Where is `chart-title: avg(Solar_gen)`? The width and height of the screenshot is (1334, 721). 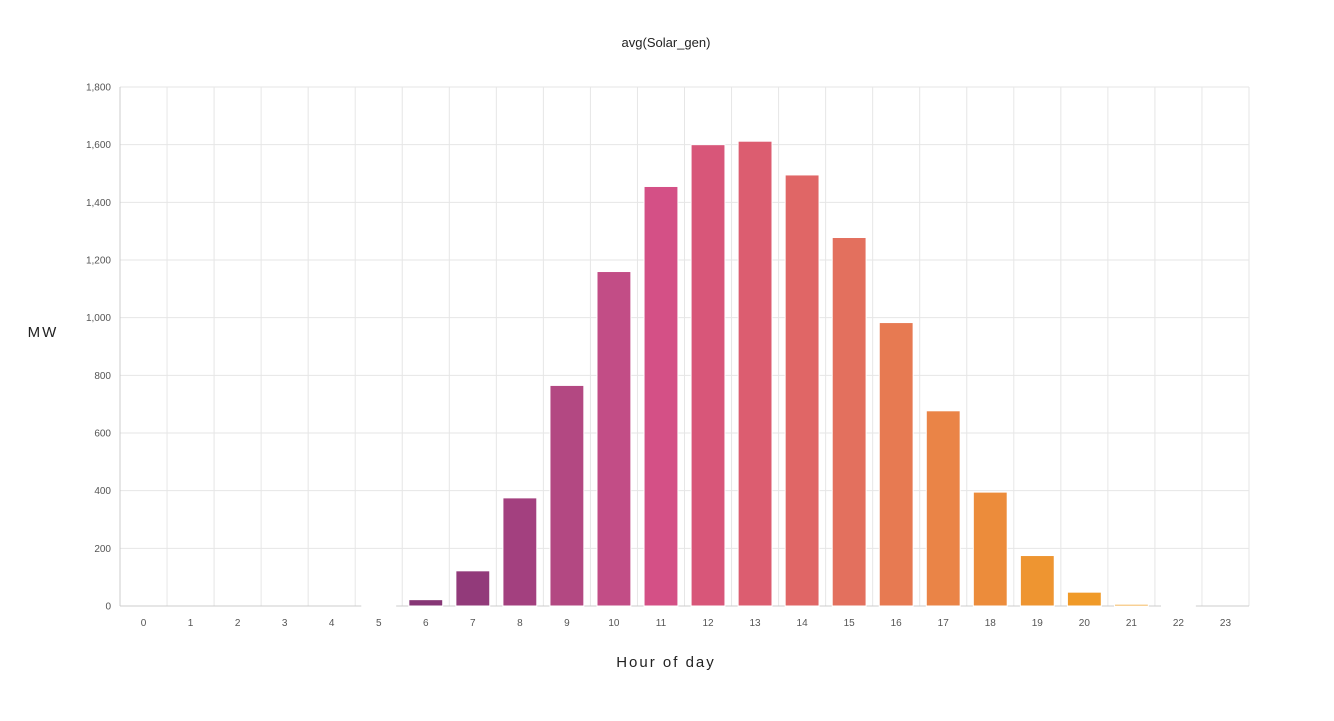
chart-title: avg(Solar_gen) is located at coordinates (666, 42).